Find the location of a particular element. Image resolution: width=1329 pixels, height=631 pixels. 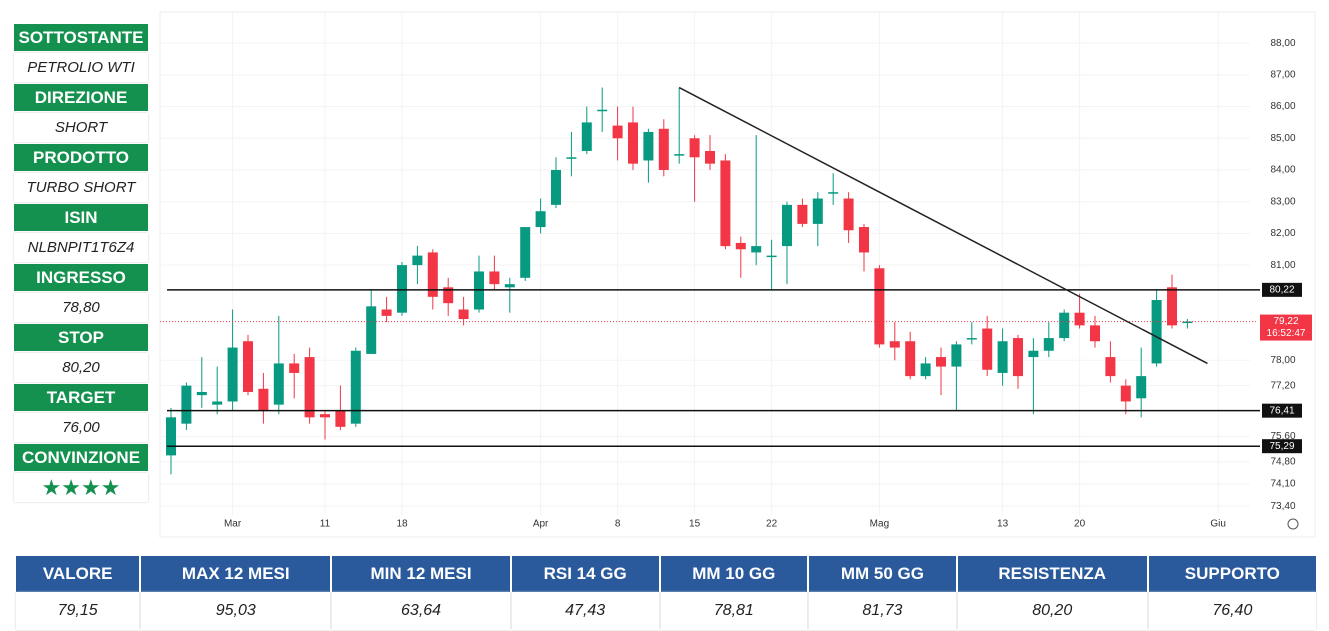

sidebar-value: 80,20 is located at coordinates (81, 367).